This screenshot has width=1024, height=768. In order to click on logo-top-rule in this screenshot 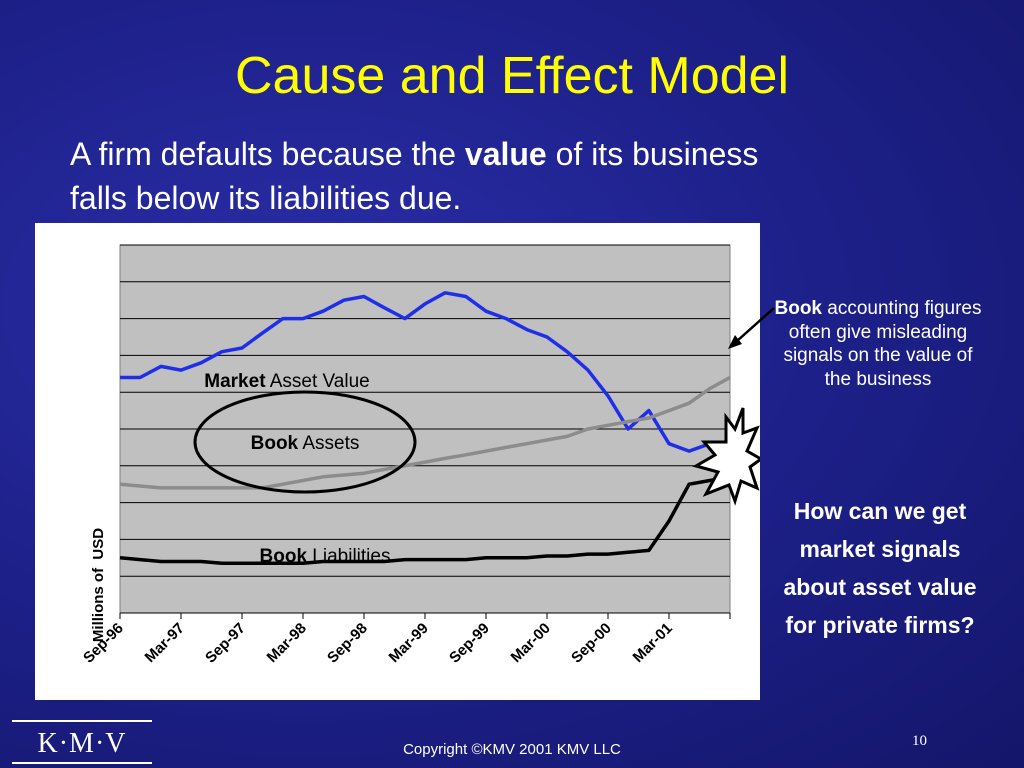, I will do `click(82, 721)`.